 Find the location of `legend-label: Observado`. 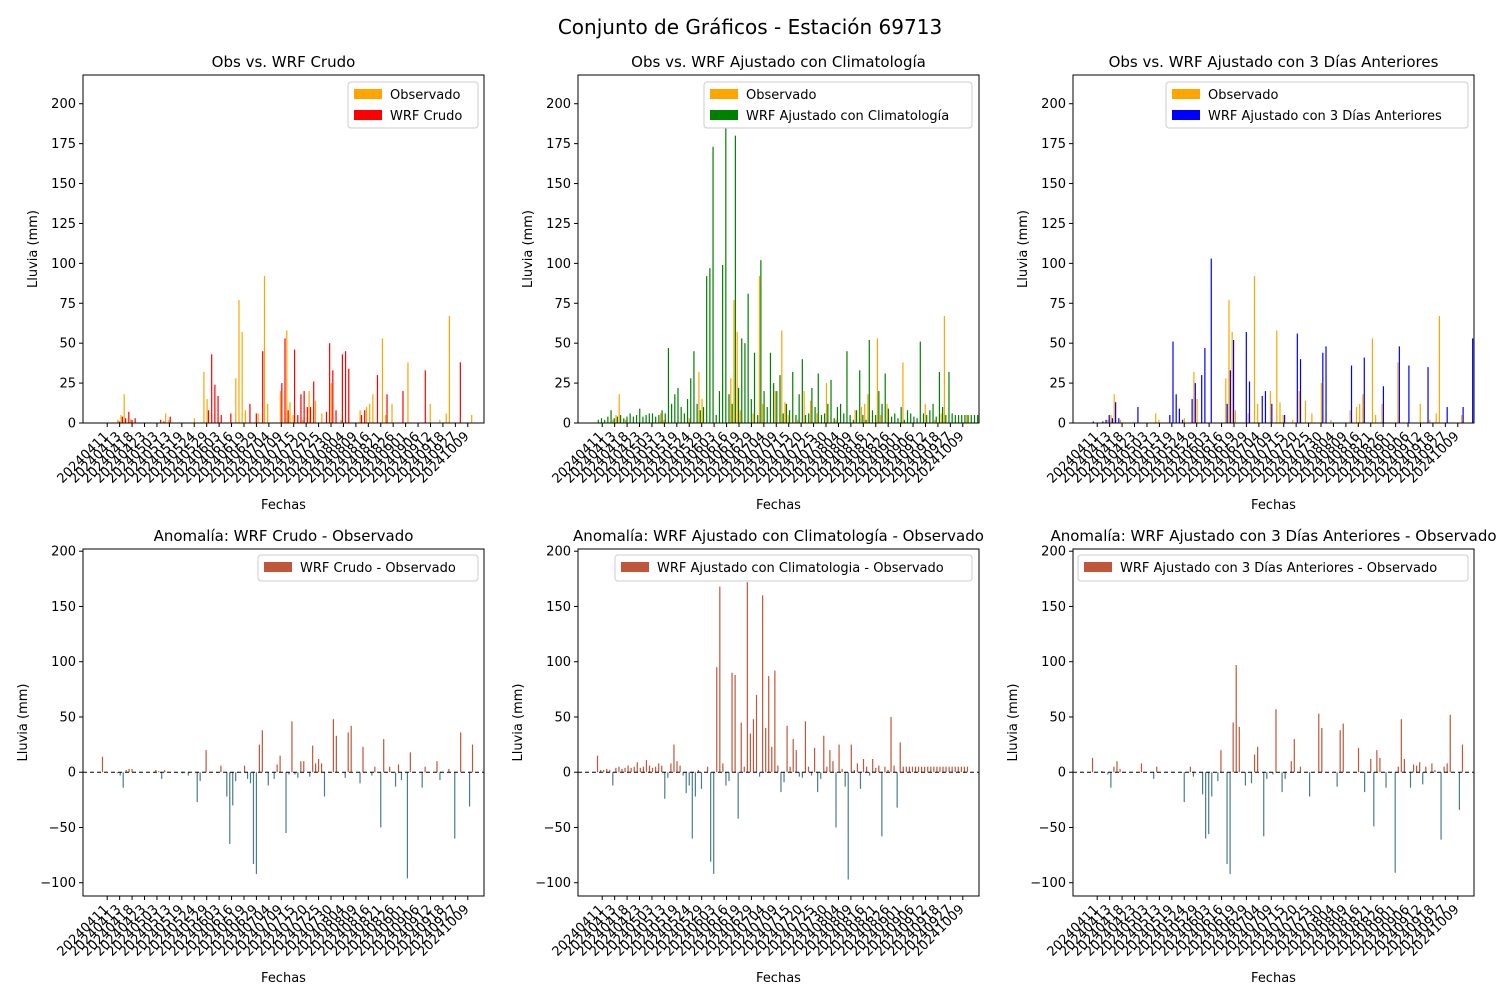

legend-label: Observado is located at coordinates (781, 95).